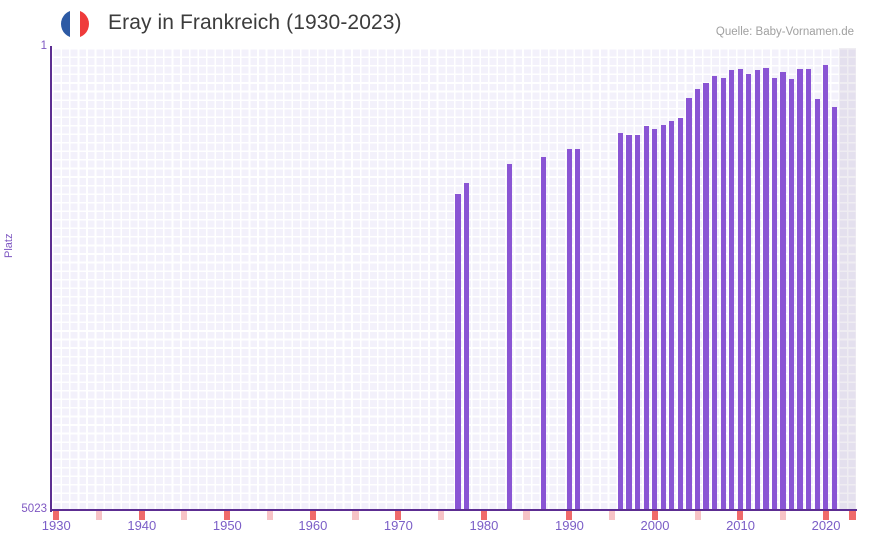 This screenshot has width=873, height=552. I want to click on flag-stripe-red, so click(84, 24).